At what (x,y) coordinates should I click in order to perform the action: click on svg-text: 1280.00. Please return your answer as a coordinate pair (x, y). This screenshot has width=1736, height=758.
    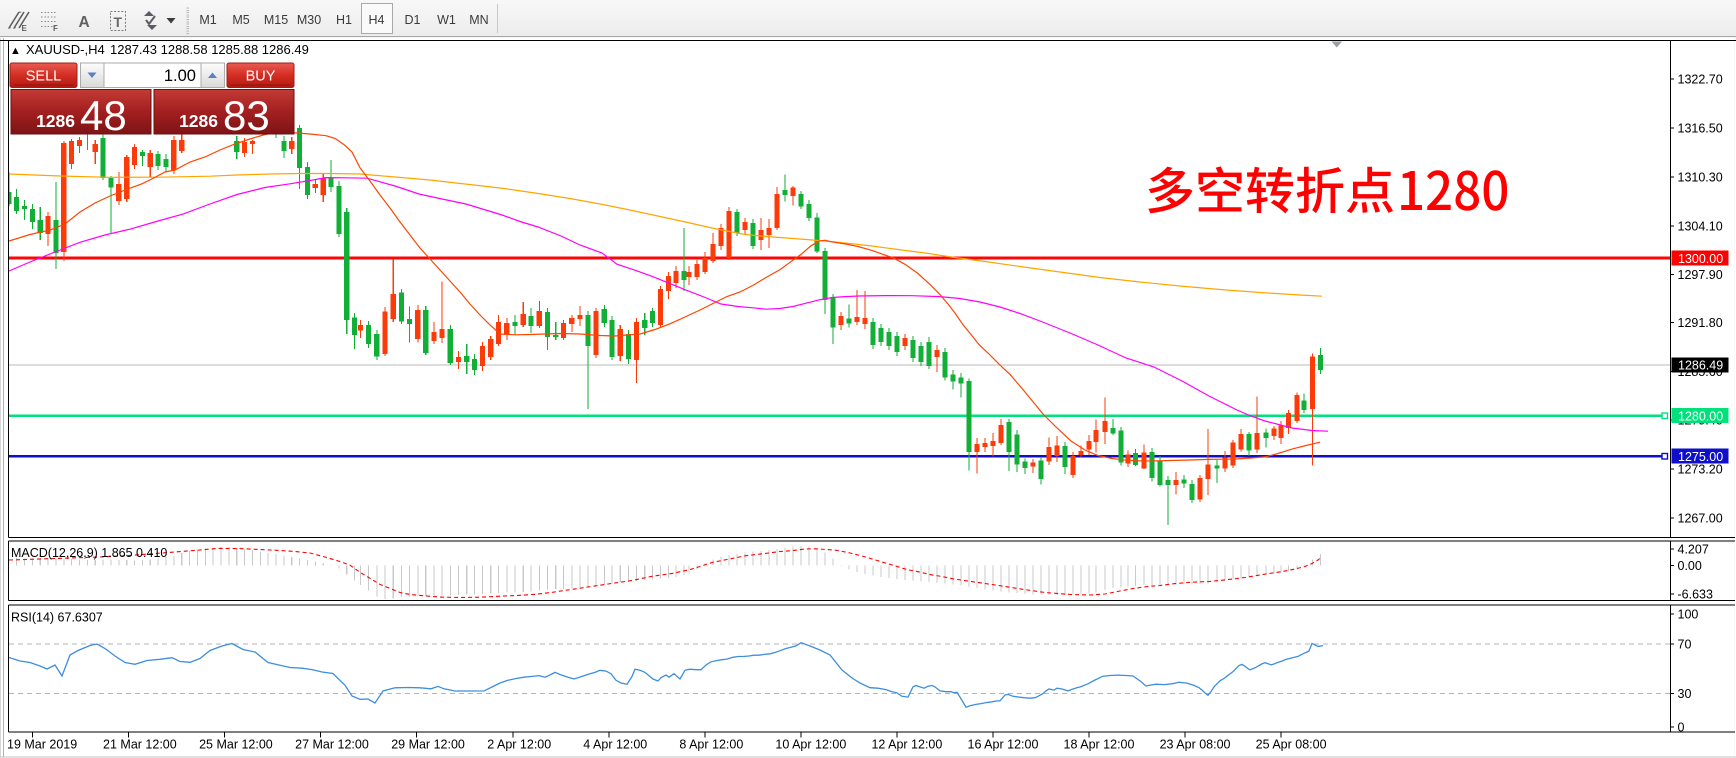
    Looking at the image, I should click on (1700, 417).